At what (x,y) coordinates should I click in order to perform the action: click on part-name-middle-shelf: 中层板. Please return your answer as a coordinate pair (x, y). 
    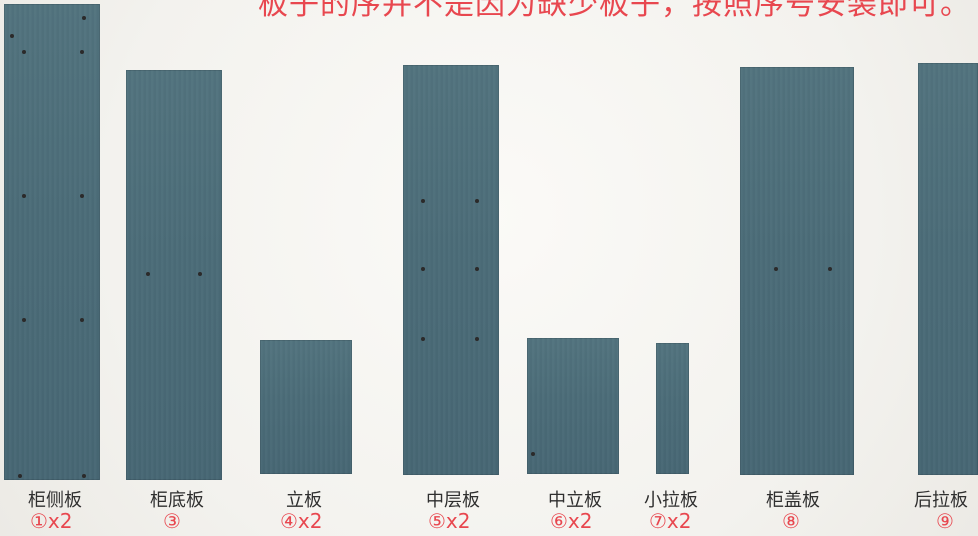
    Looking at the image, I should click on (453, 500).